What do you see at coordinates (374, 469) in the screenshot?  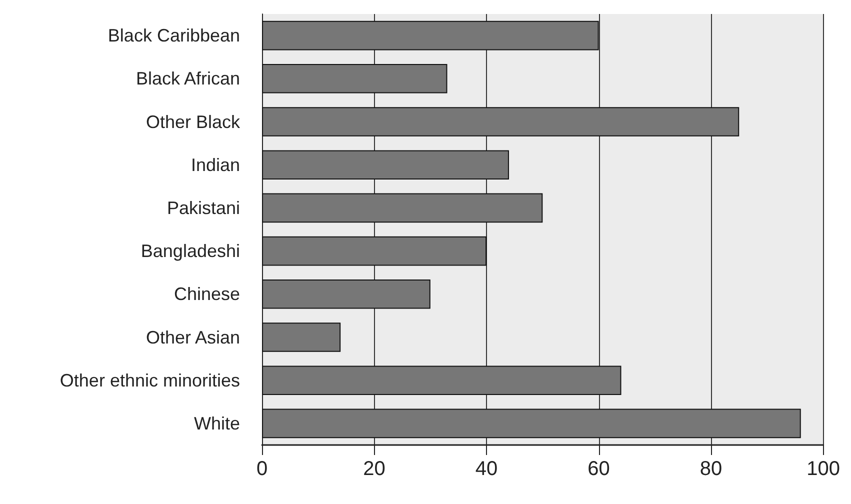 I see `x-tick-label: 20` at bounding box center [374, 469].